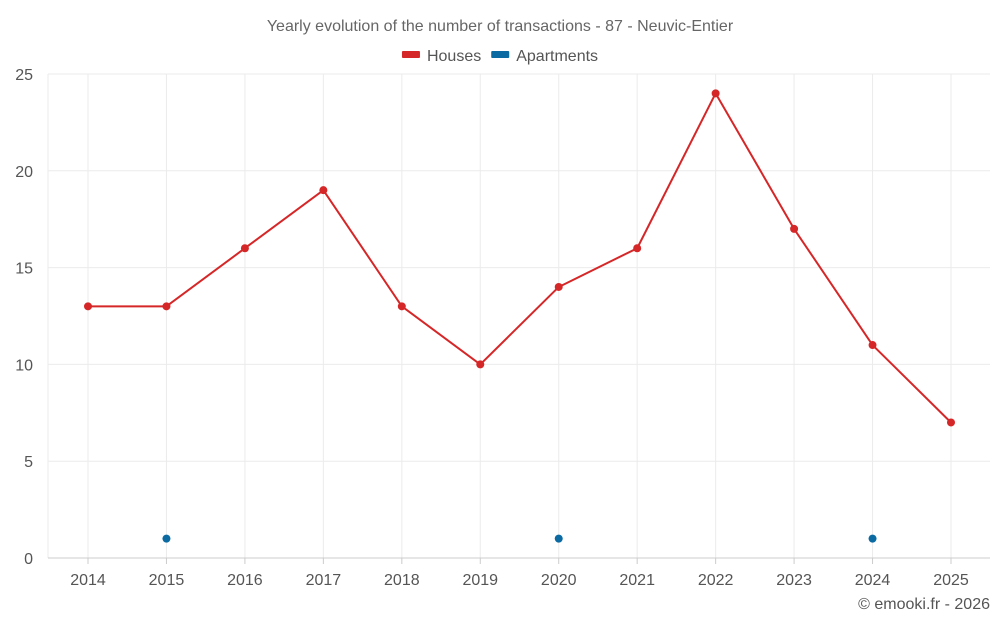 The height and width of the screenshot is (625, 1000). What do you see at coordinates (454, 56) in the screenshot?
I see `legend-label-houses: Houses` at bounding box center [454, 56].